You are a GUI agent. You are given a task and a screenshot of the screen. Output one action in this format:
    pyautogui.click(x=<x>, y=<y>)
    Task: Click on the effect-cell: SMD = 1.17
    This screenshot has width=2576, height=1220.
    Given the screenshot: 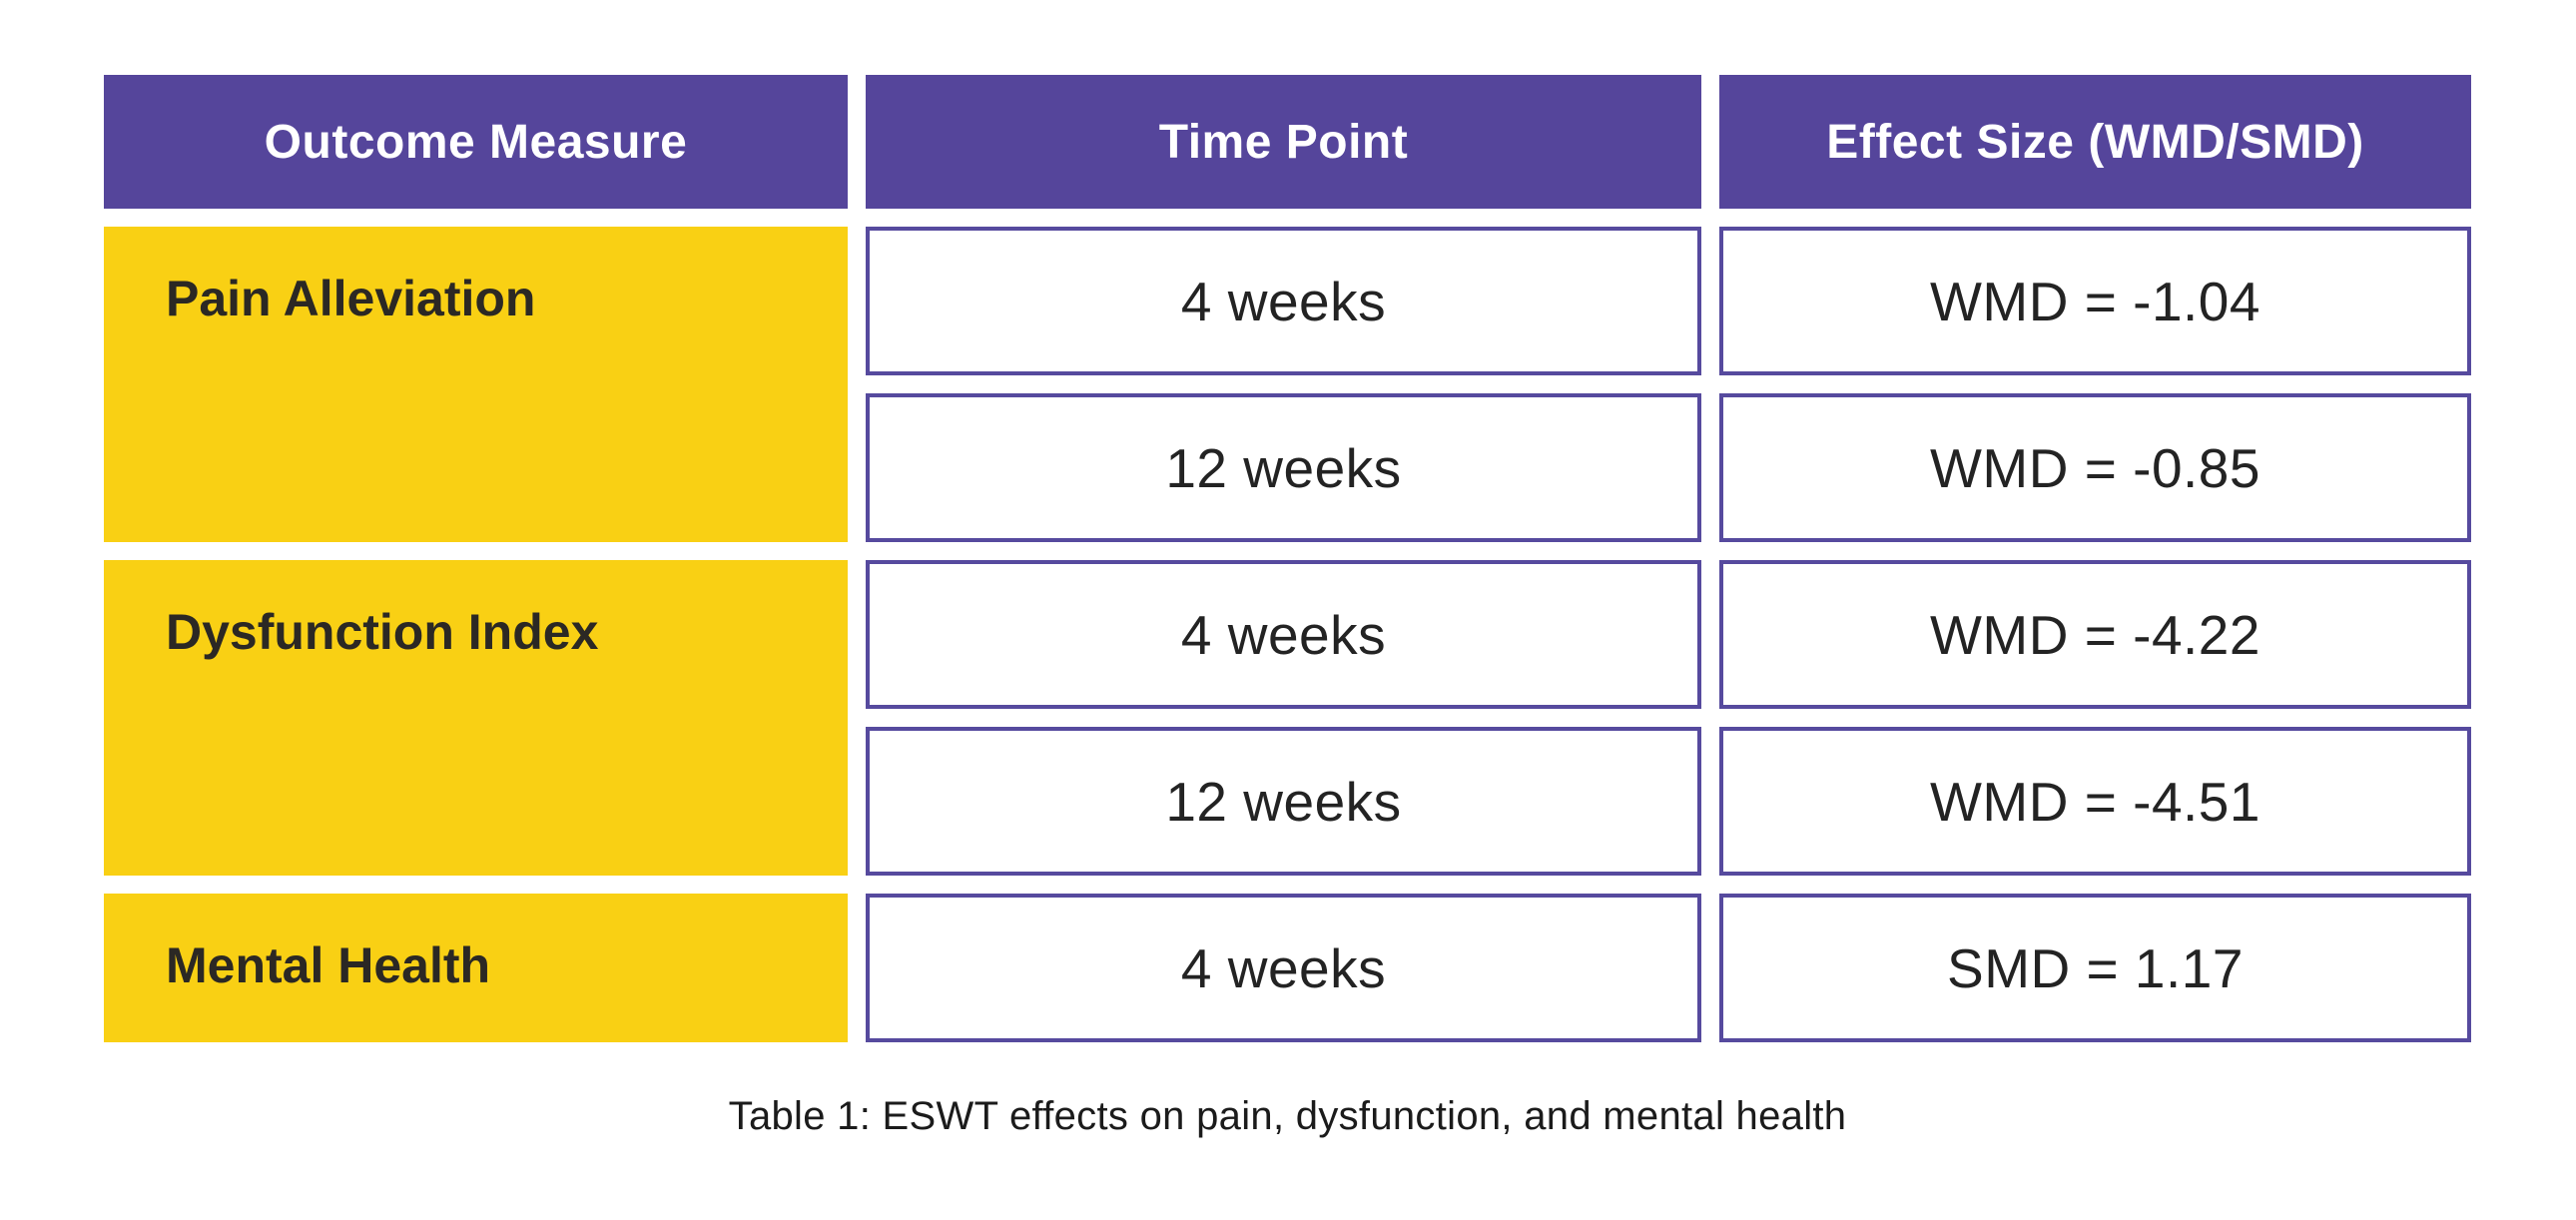 What is the action you would take?
    pyautogui.click(x=2095, y=968)
    